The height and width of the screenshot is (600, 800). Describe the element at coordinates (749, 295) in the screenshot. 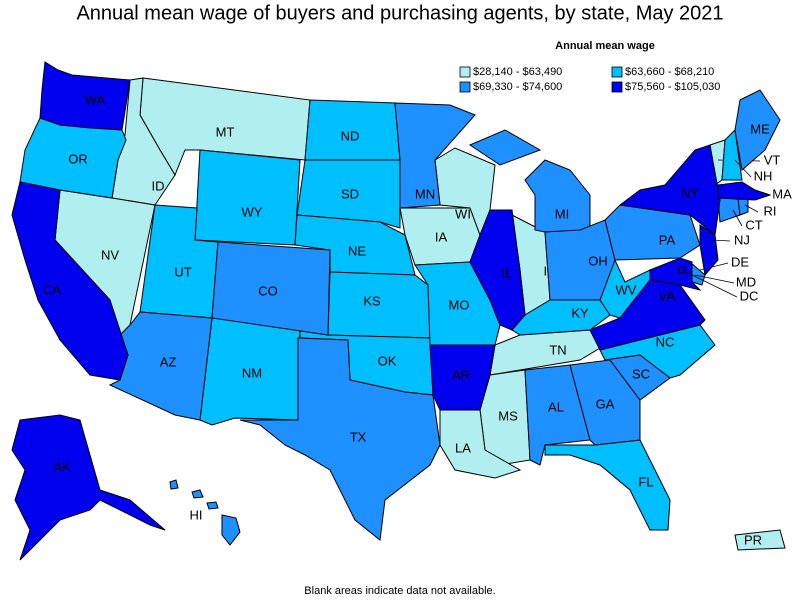

I see `state-label: DC` at that location.